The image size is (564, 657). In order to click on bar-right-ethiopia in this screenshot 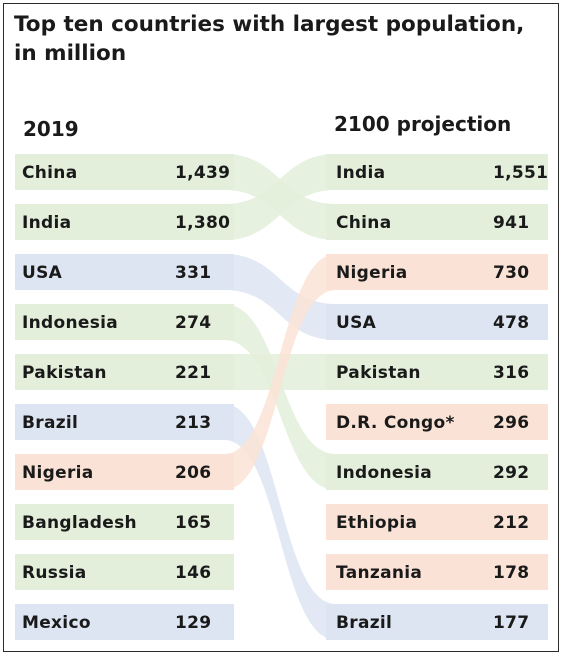, I will do `click(437, 522)`.